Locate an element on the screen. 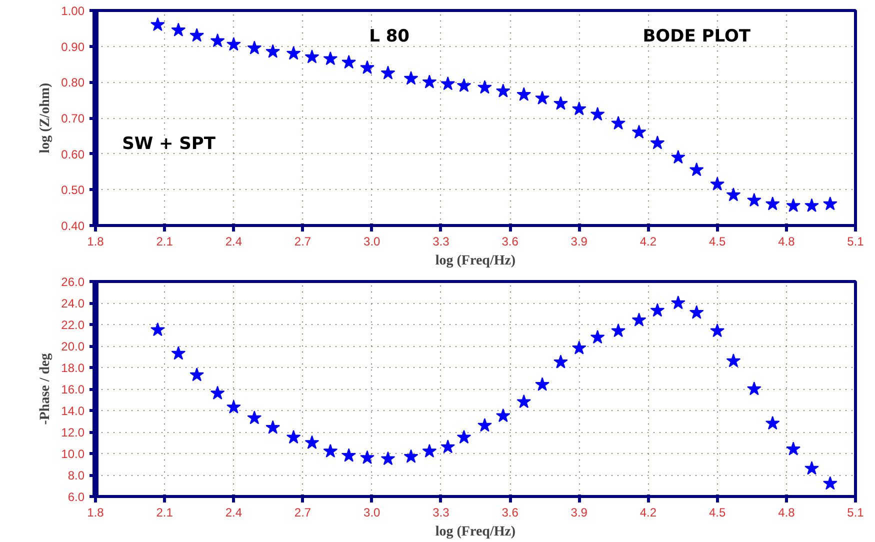 The height and width of the screenshot is (542, 875). y-tick-label: 18.0 is located at coordinates (73, 368).